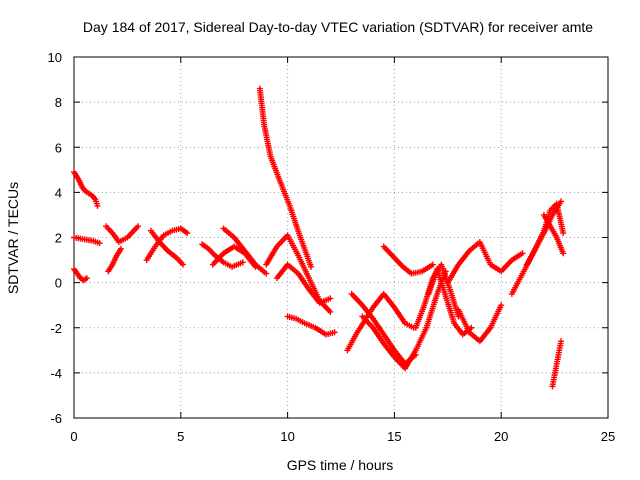  Describe the element at coordinates (87, 240) in the screenshot. I see `series-track-b` at that location.